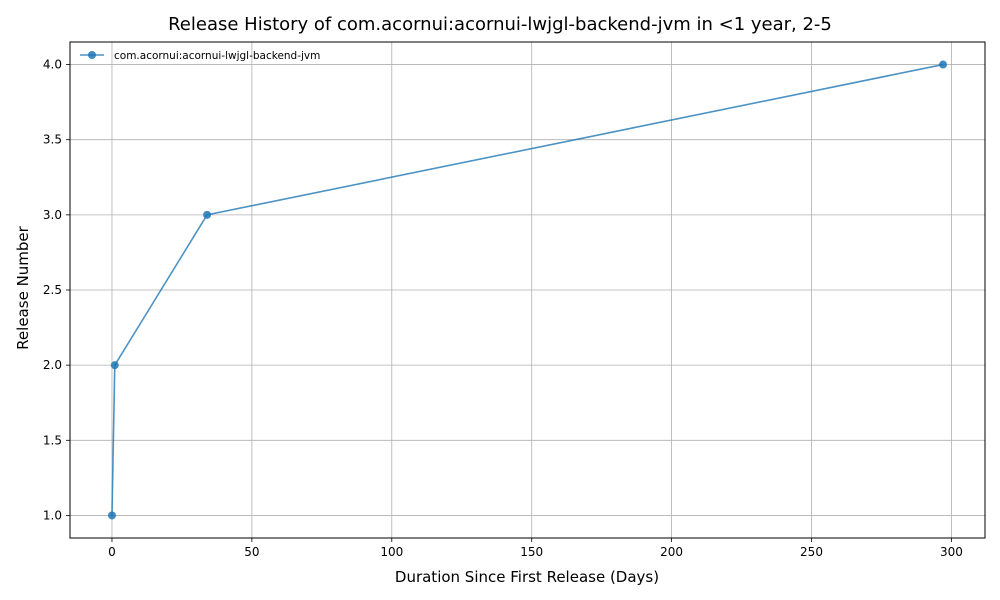 Image resolution: width=1000 pixels, height=600 pixels. Describe the element at coordinates (531, 552) in the screenshot. I see `x-tick-label: 150` at that location.